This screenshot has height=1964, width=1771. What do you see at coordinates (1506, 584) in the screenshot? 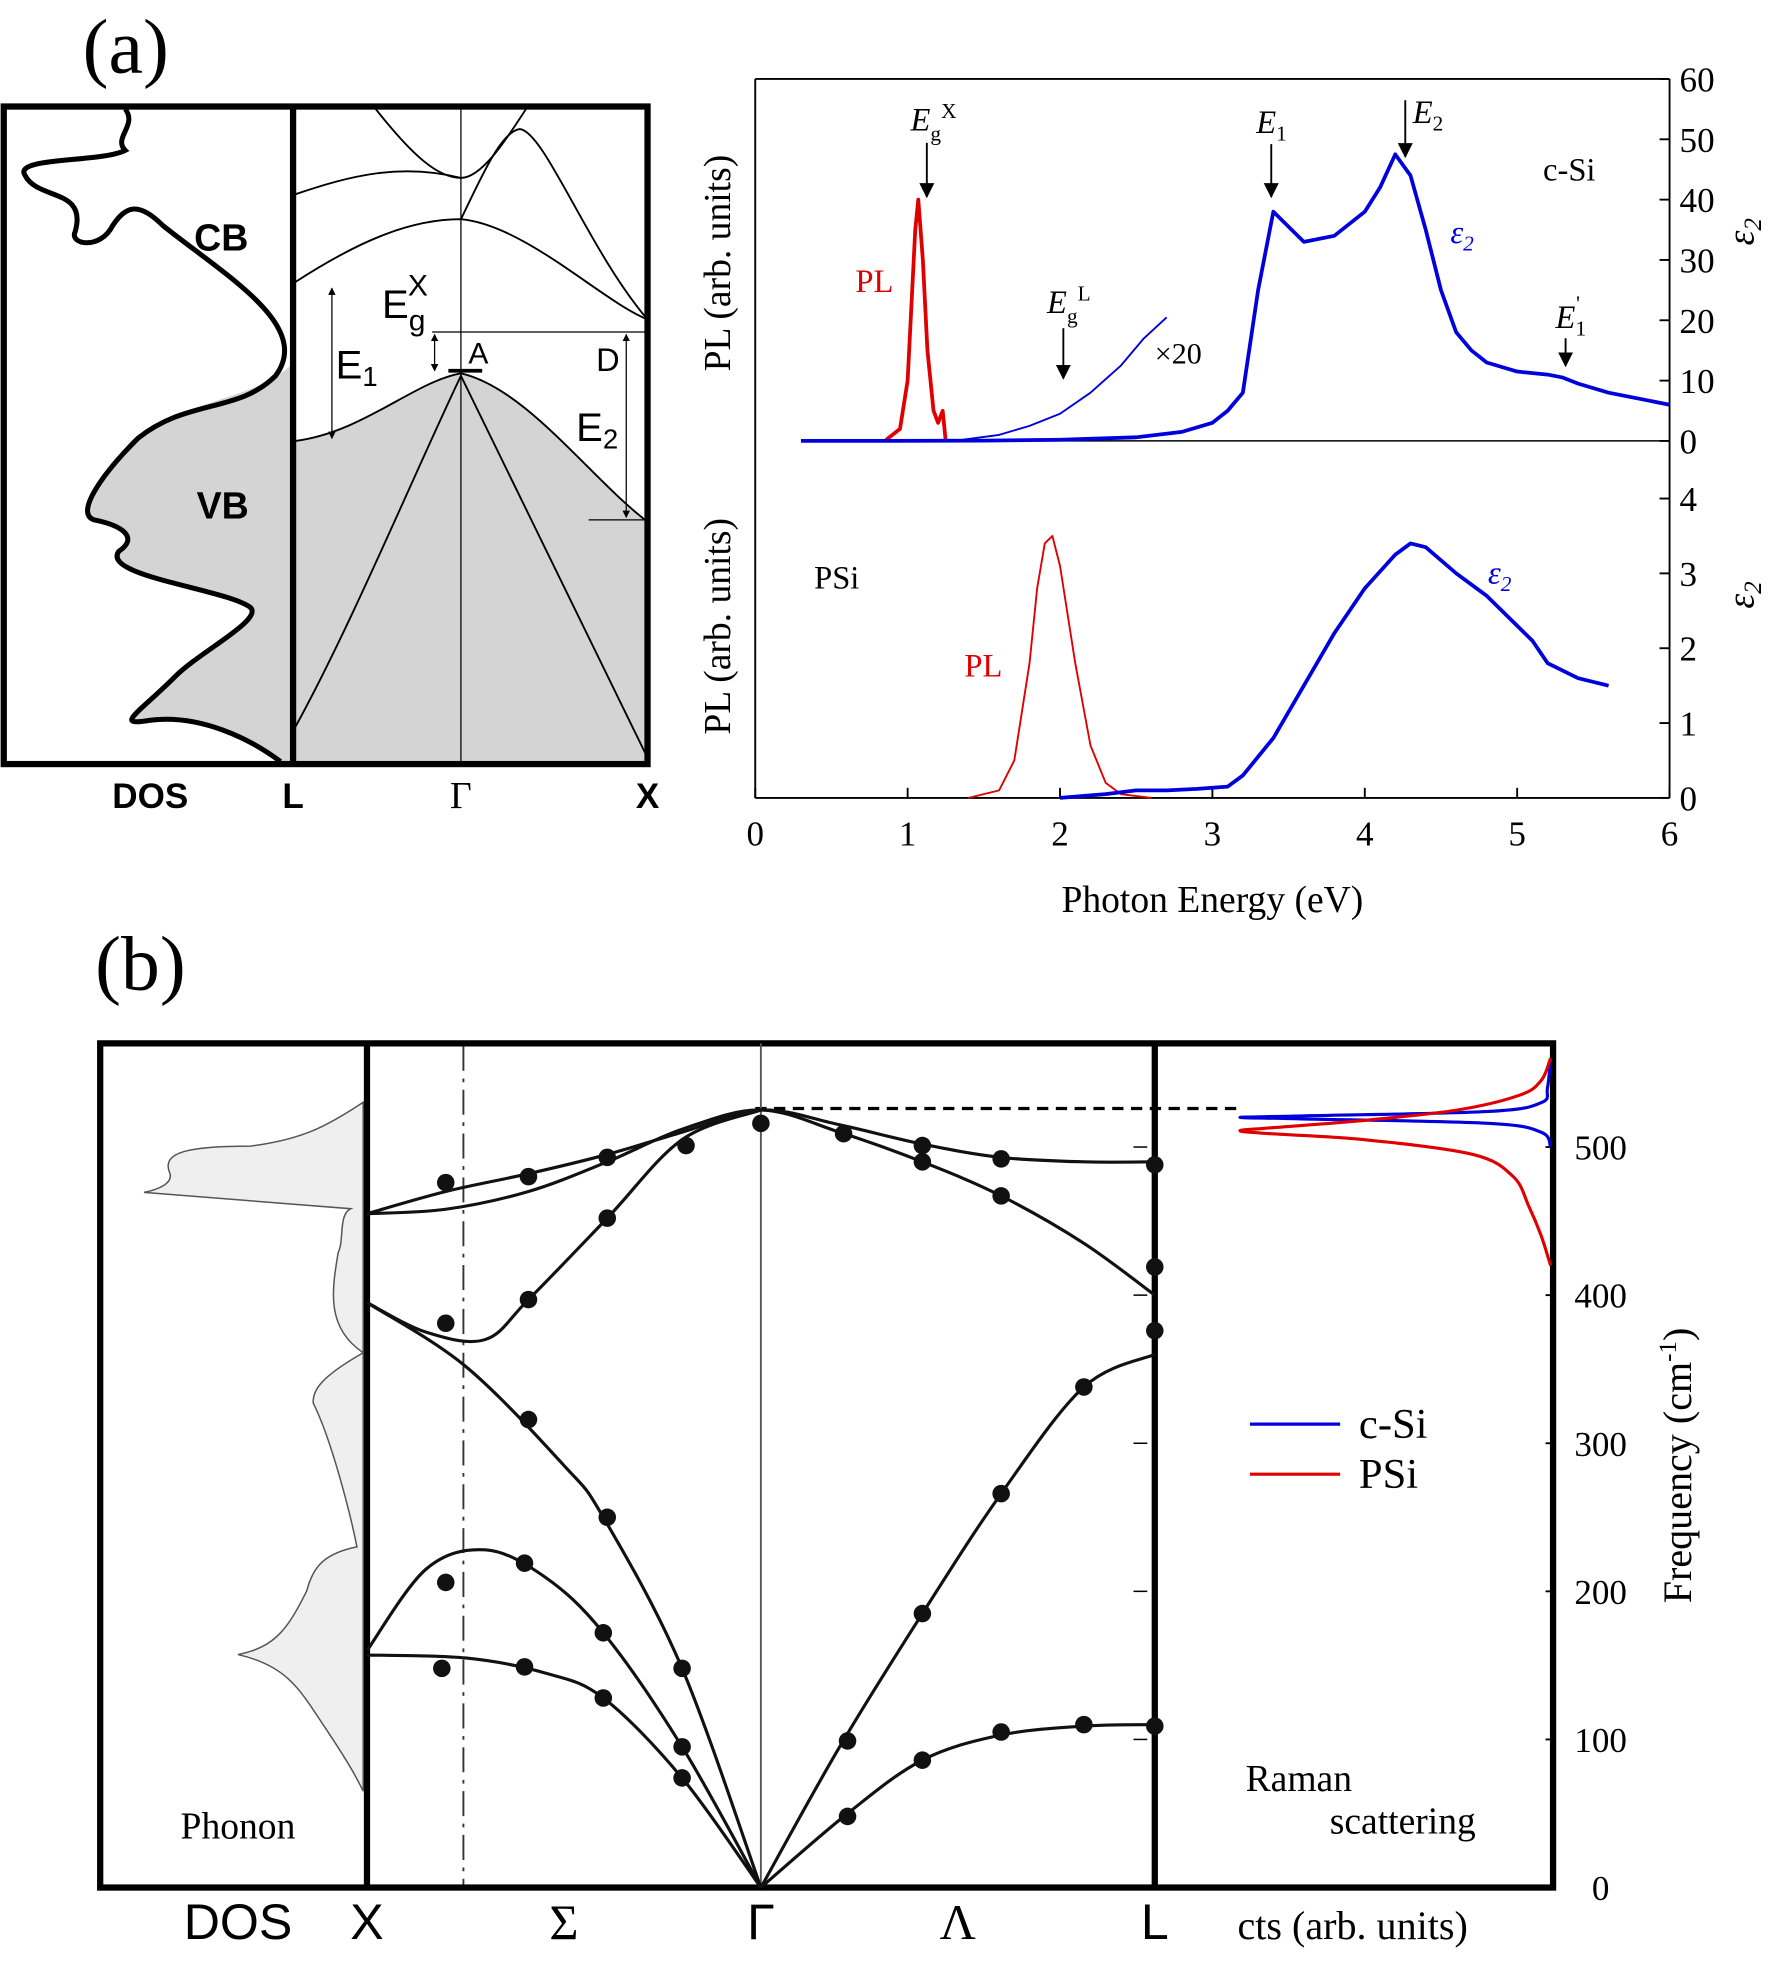
I see `series-label-sub: 2` at bounding box center [1506, 584].